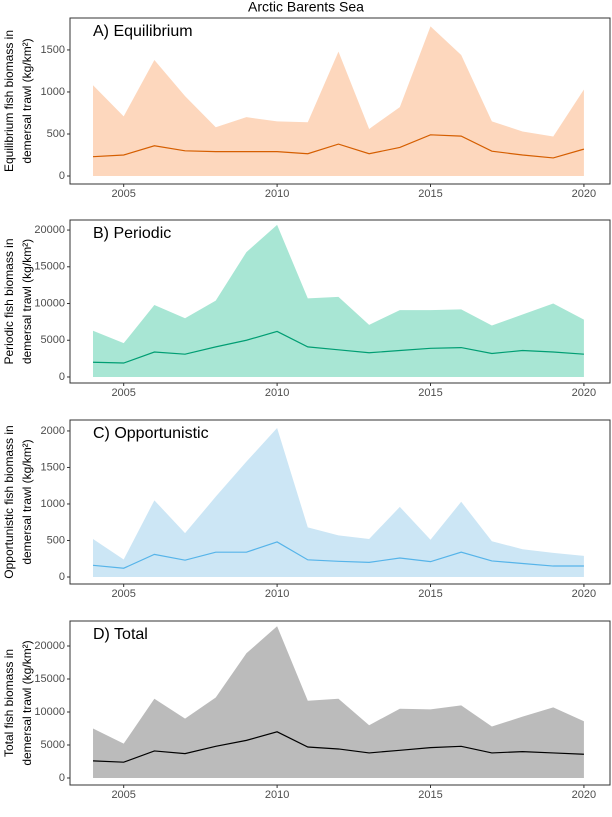 Image resolution: width=612 pixels, height=817 pixels. I want to click on panel-title: B) Periodic, so click(132, 233).